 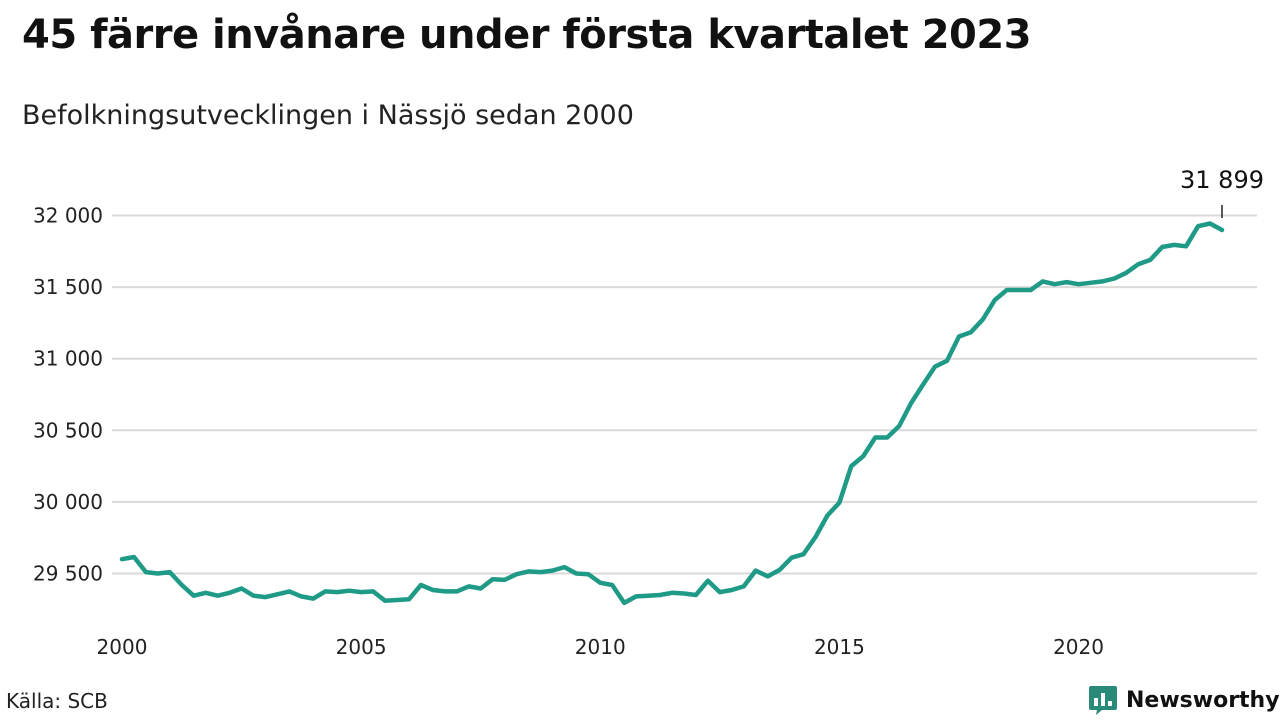 I want to click on bar-chart-speech-bubble-icon, so click(x=1103, y=700).